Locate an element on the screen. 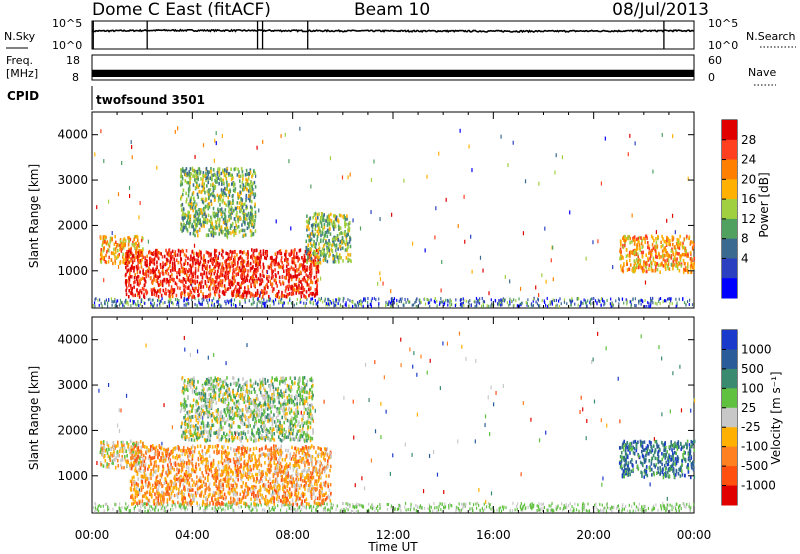  noise-line is located at coordinates (393, 31).